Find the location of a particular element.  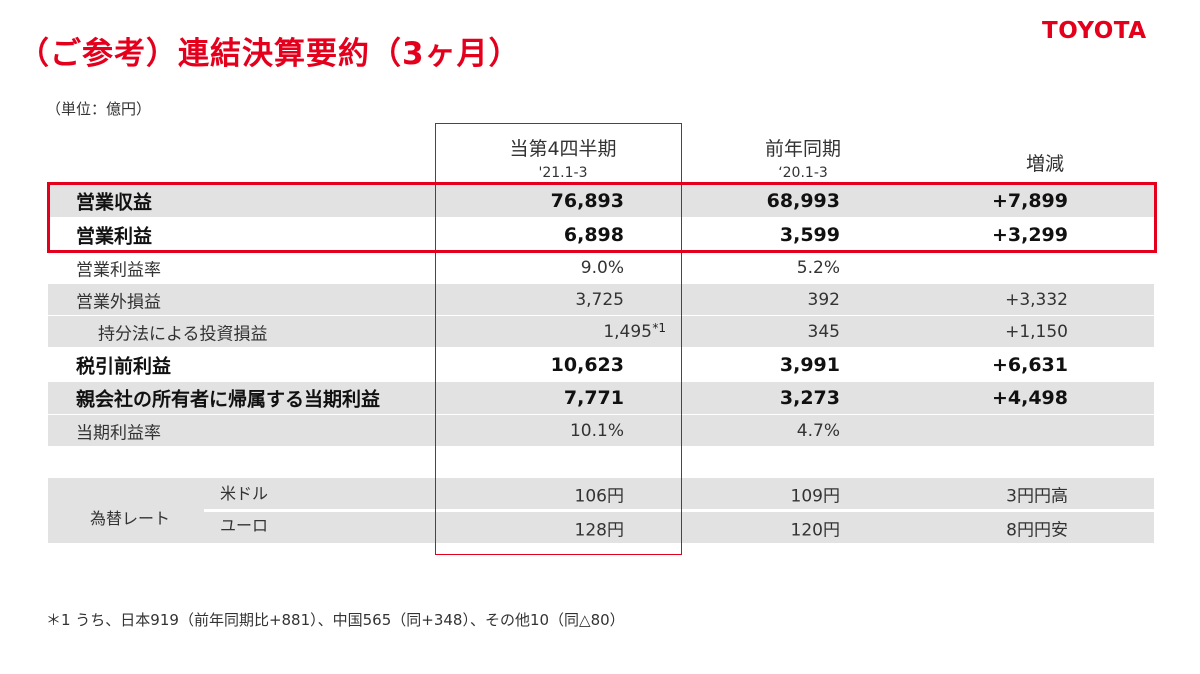

highlight-column-current-quarter is located at coordinates (558, 339).